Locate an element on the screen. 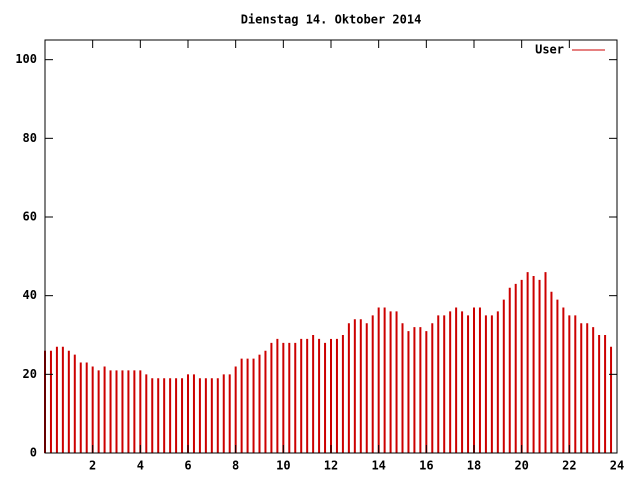 This screenshot has height=480, width=640. y-tick-label: 80 is located at coordinates (30, 138).